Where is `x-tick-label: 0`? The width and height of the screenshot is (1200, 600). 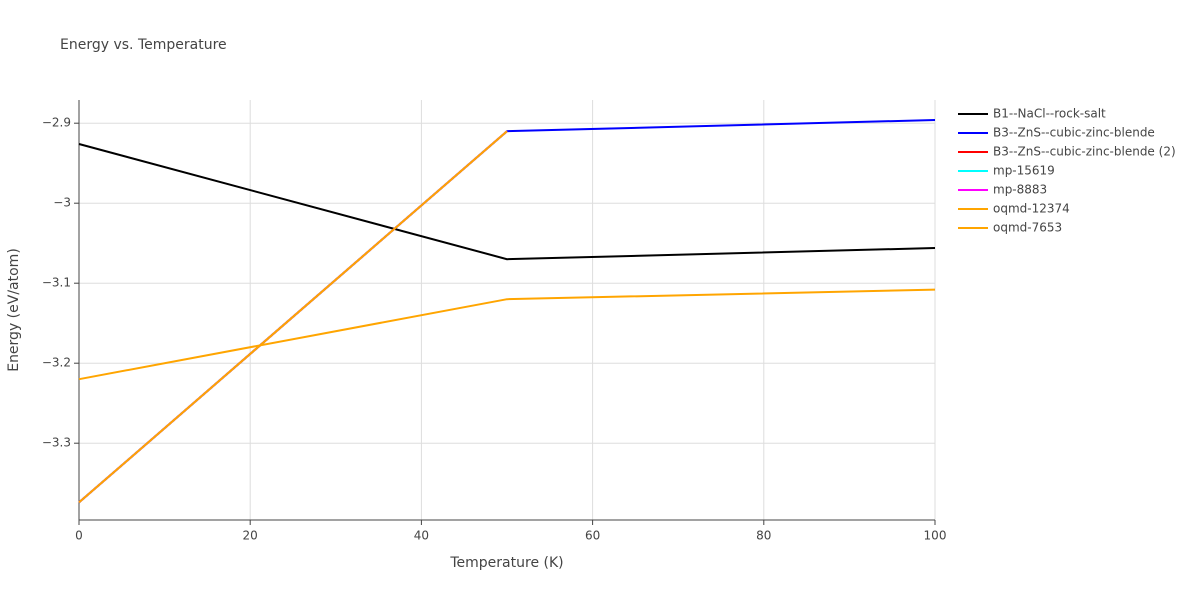
x-tick-label: 0 is located at coordinates (79, 536).